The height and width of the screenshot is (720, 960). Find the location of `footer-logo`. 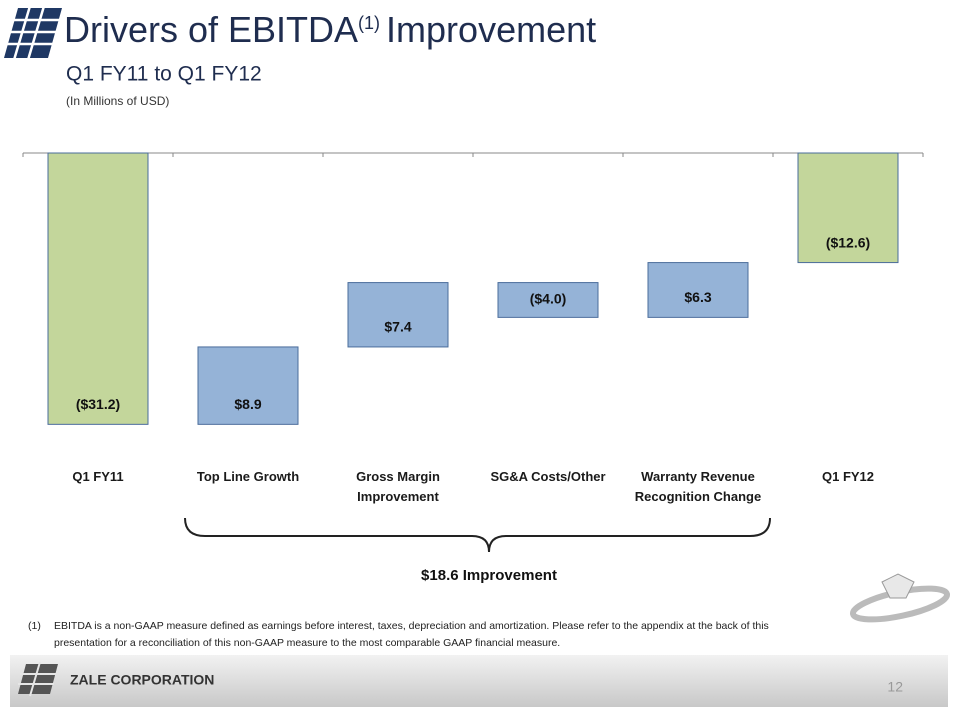

footer-logo is located at coordinates (38, 679).